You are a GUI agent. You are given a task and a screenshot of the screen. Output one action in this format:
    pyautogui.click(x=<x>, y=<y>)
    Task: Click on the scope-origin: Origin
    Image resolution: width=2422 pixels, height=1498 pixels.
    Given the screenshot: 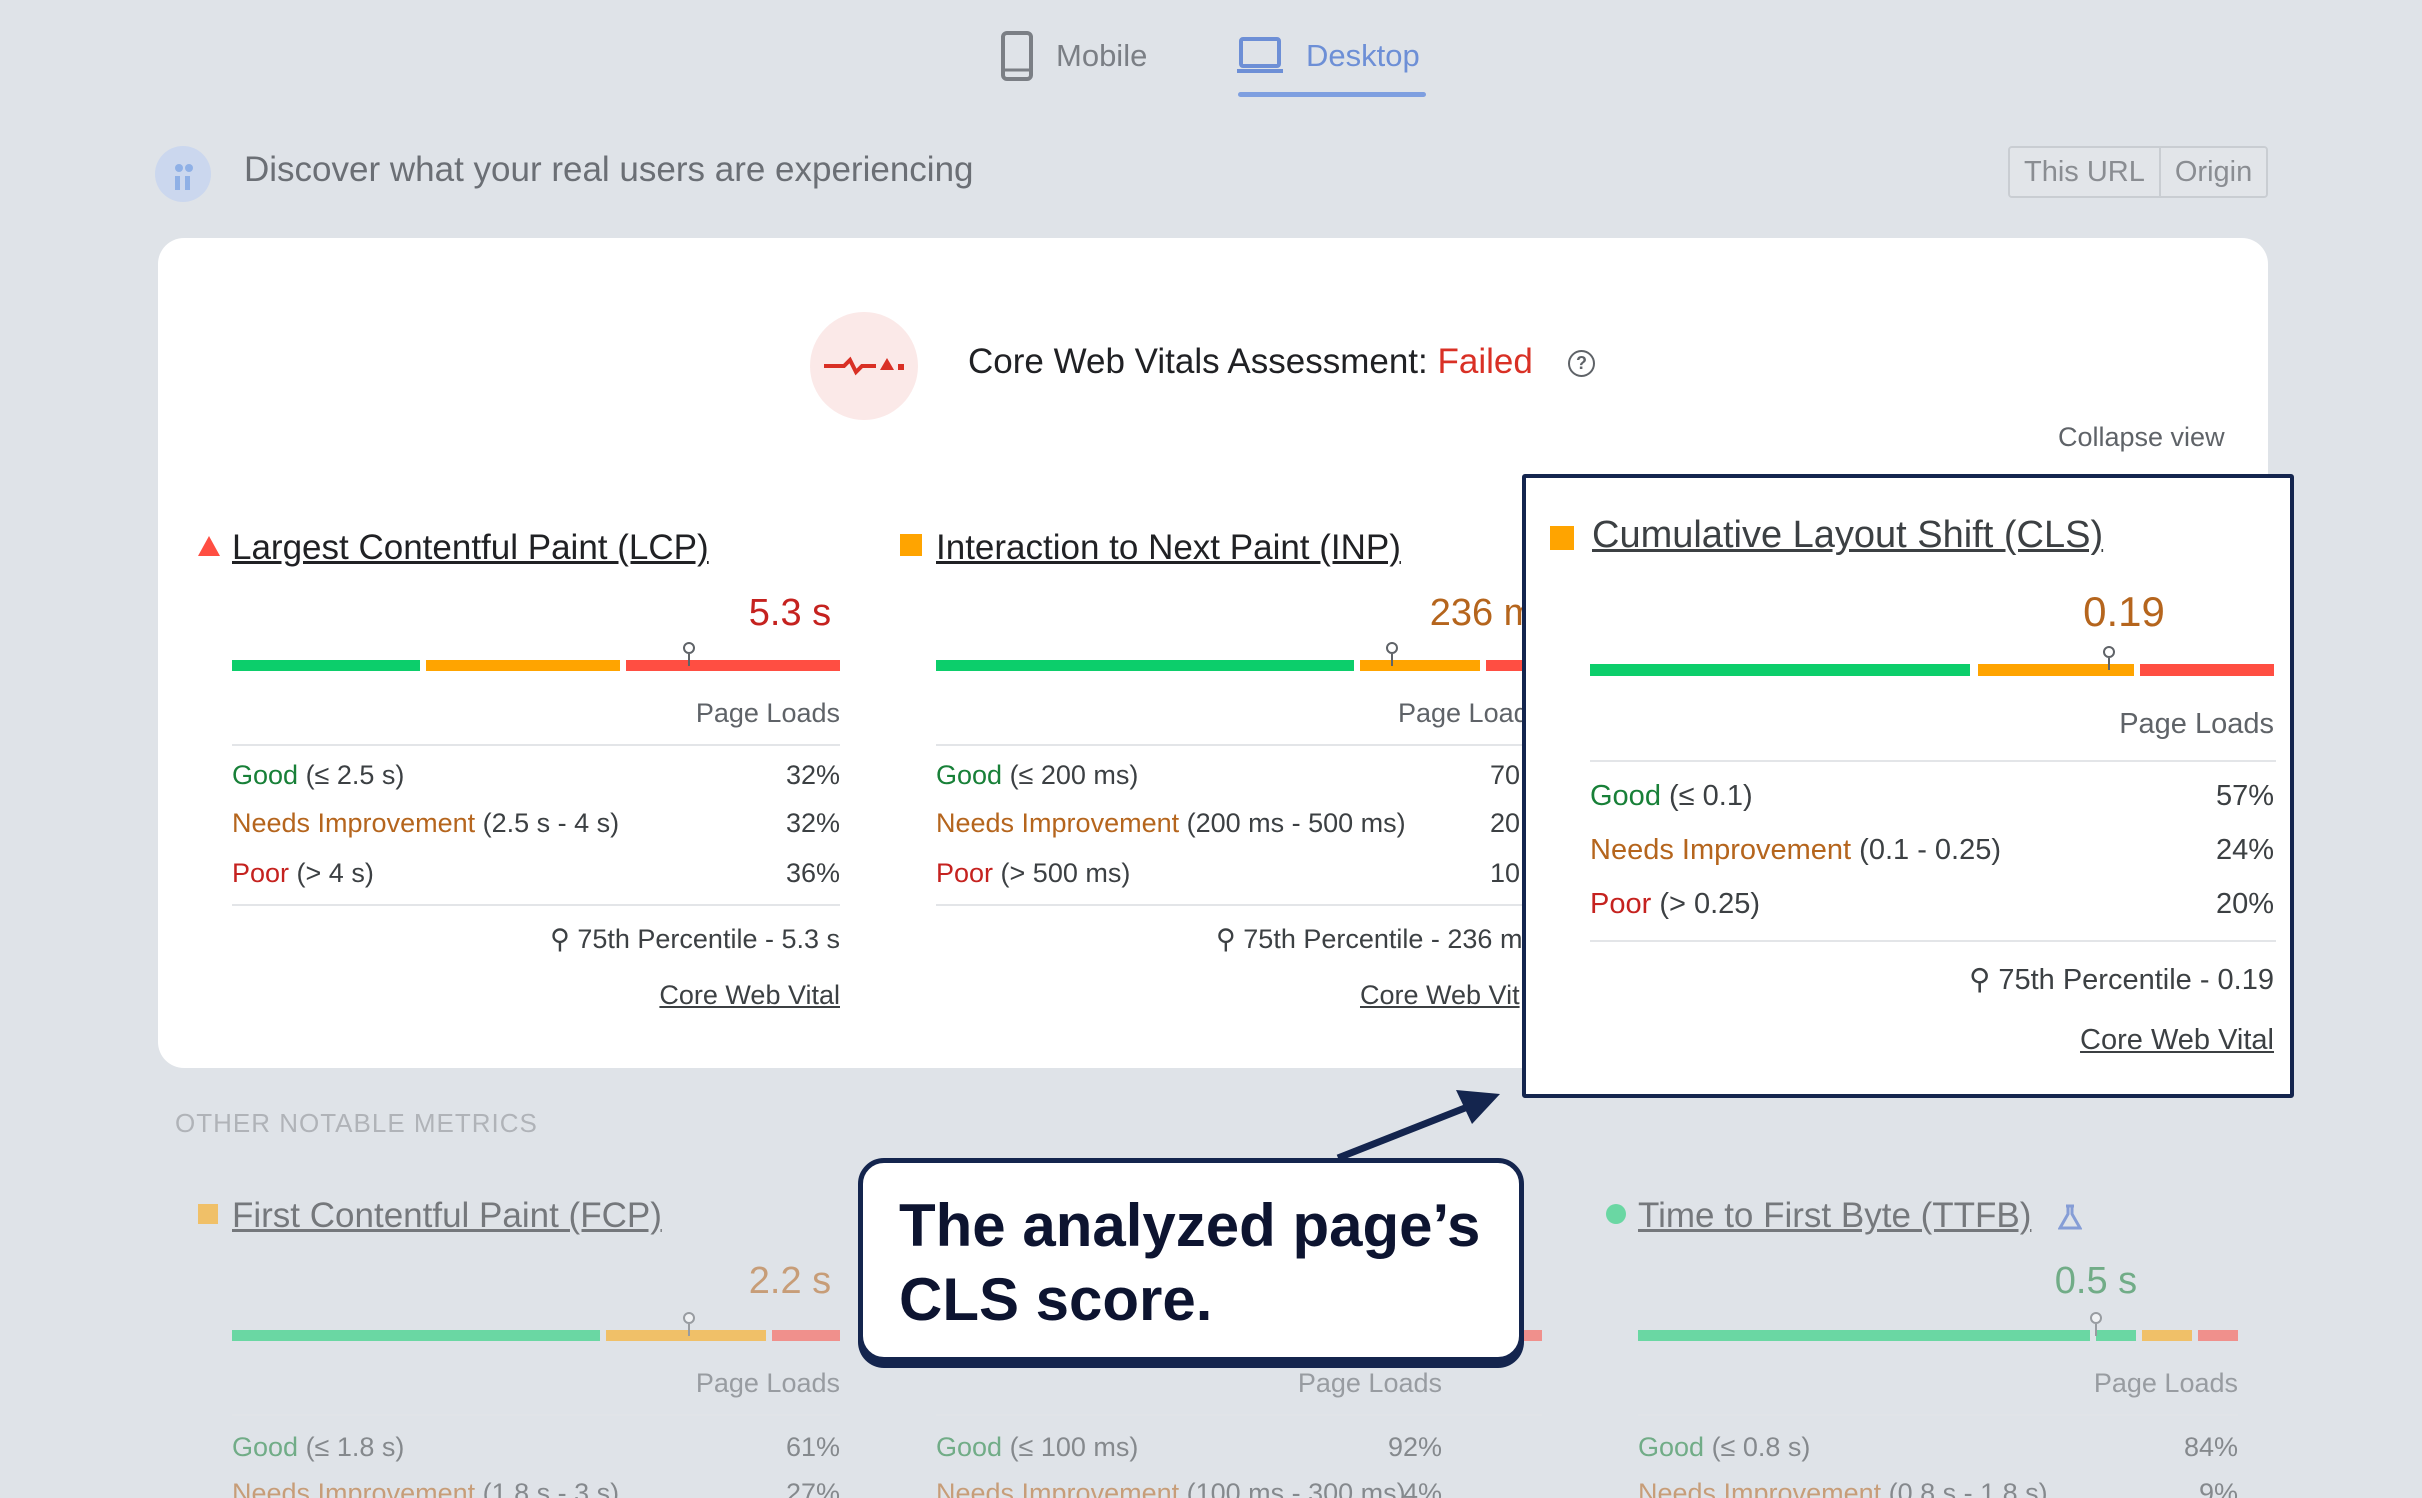 What is the action you would take?
    pyautogui.click(x=2212, y=172)
    